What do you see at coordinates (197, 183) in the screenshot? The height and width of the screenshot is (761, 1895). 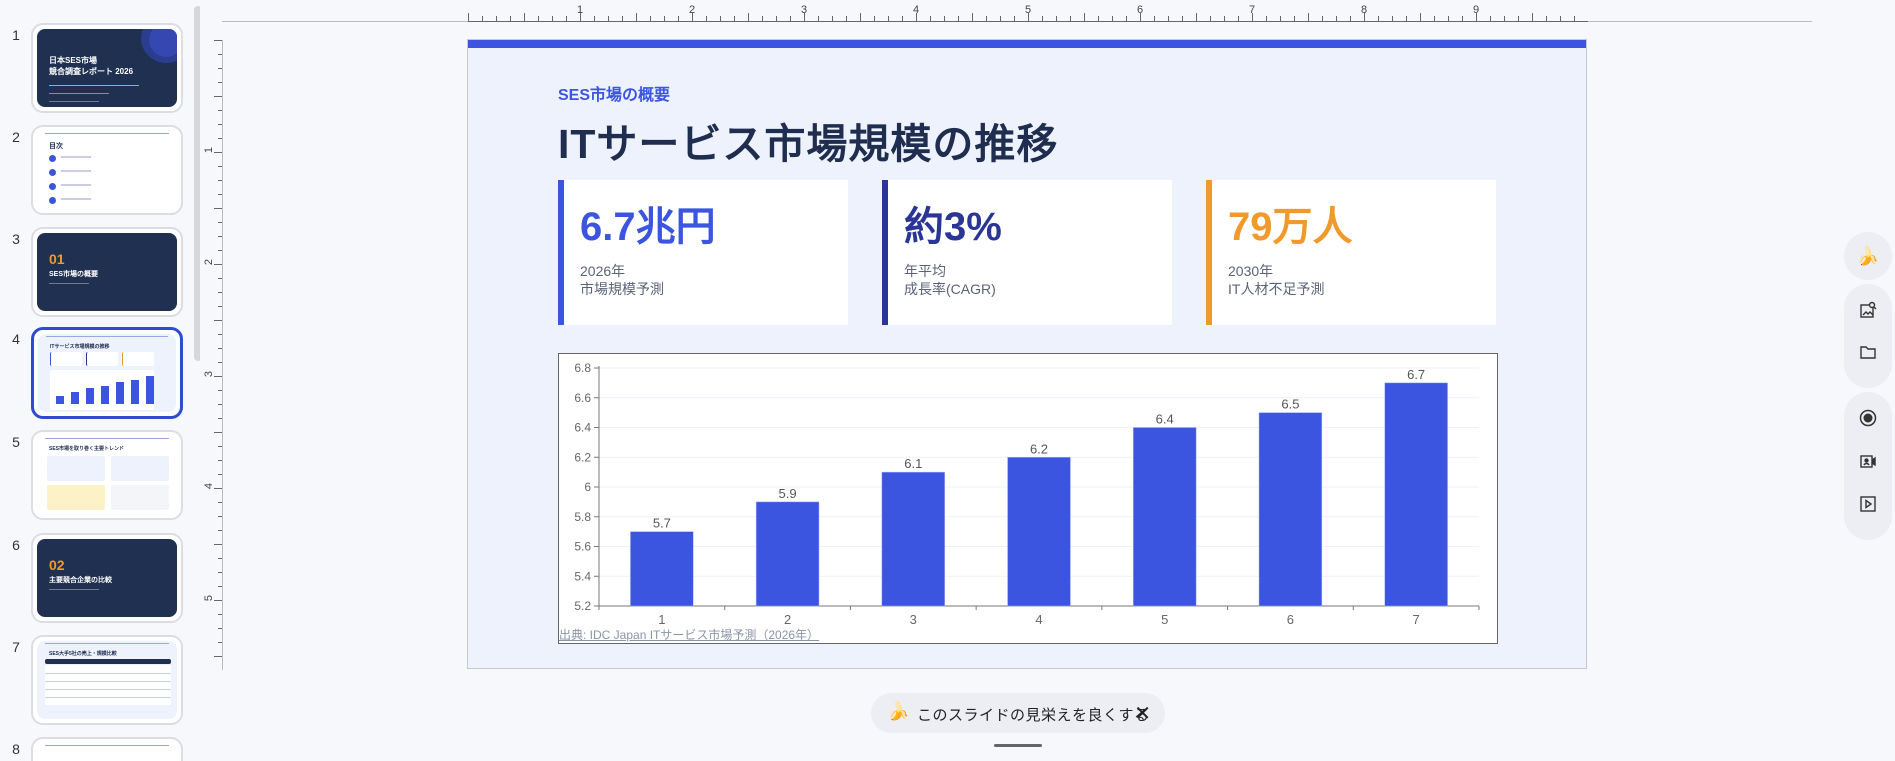 I see `thumbnail-scrollbar` at bounding box center [197, 183].